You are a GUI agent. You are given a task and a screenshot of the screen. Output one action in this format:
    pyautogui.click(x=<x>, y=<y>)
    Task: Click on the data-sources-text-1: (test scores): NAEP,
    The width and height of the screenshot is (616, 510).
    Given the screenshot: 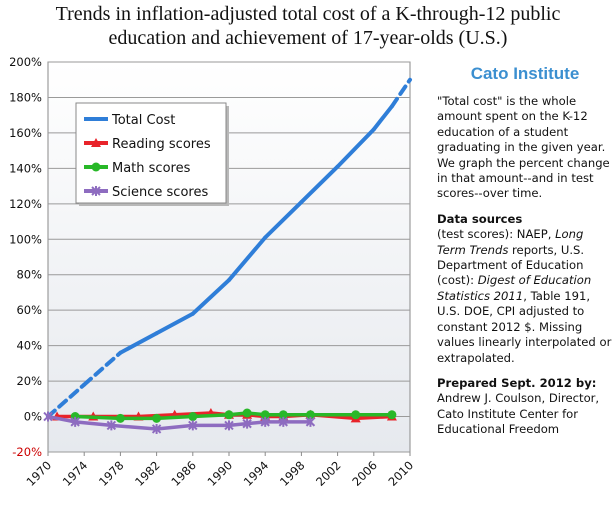 What is the action you would take?
    pyautogui.click(x=496, y=234)
    